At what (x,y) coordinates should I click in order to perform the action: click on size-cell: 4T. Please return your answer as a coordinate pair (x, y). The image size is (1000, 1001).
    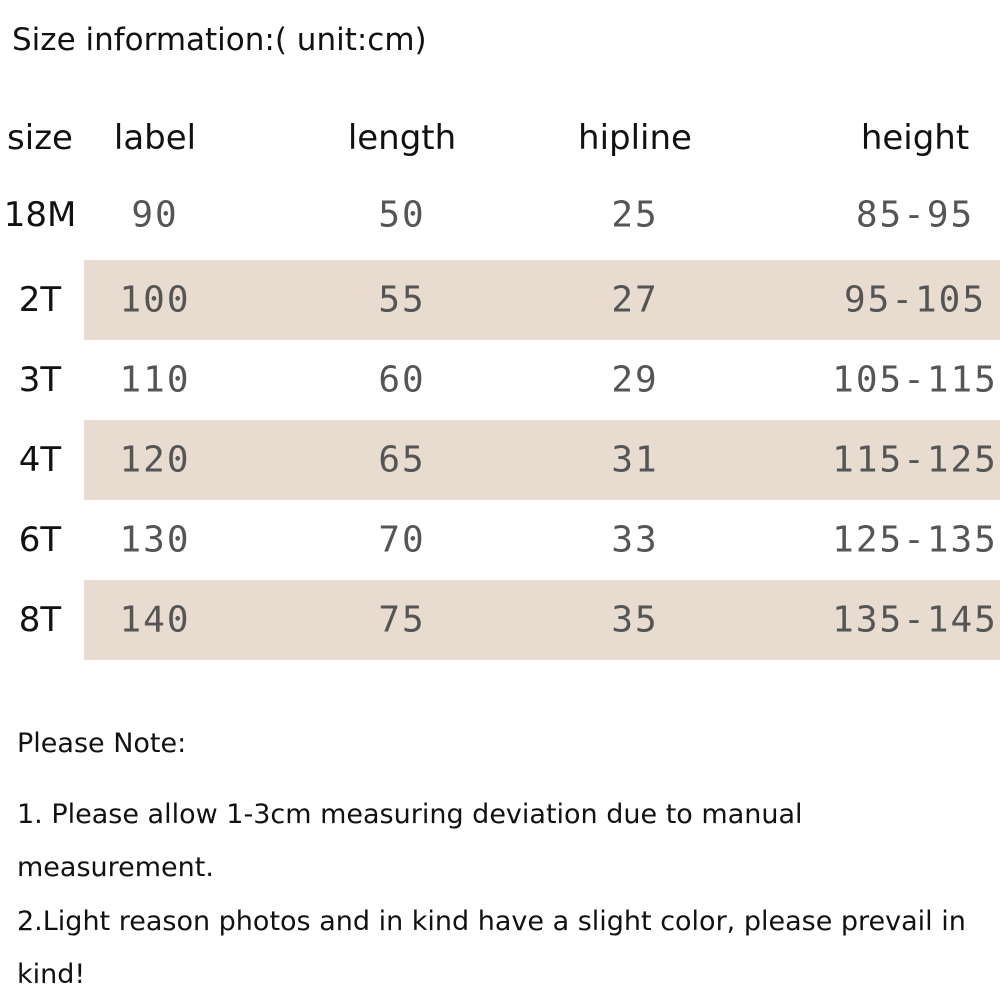
    Looking at the image, I should click on (40, 460).